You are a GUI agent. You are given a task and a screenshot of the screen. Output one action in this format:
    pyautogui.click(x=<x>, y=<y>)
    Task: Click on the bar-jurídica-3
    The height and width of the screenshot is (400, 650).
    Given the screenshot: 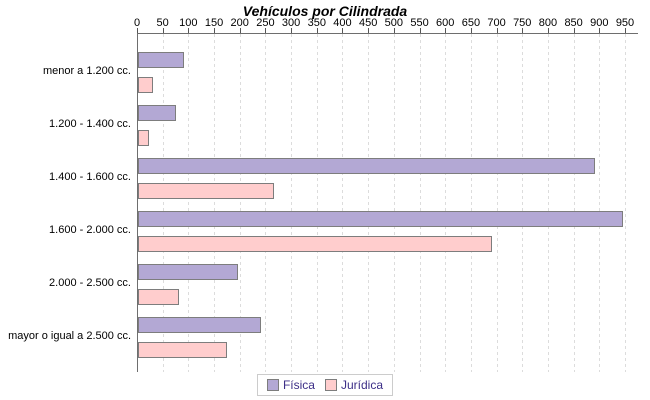 What is the action you would take?
    pyautogui.click(x=315, y=244)
    